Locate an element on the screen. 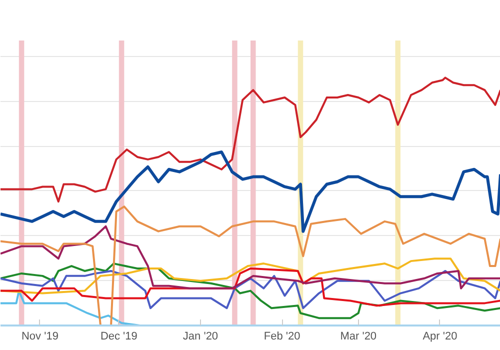 The height and width of the screenshot is (350, 500). x-tick-label: Jan '20 is located at coordinates (200, 336).